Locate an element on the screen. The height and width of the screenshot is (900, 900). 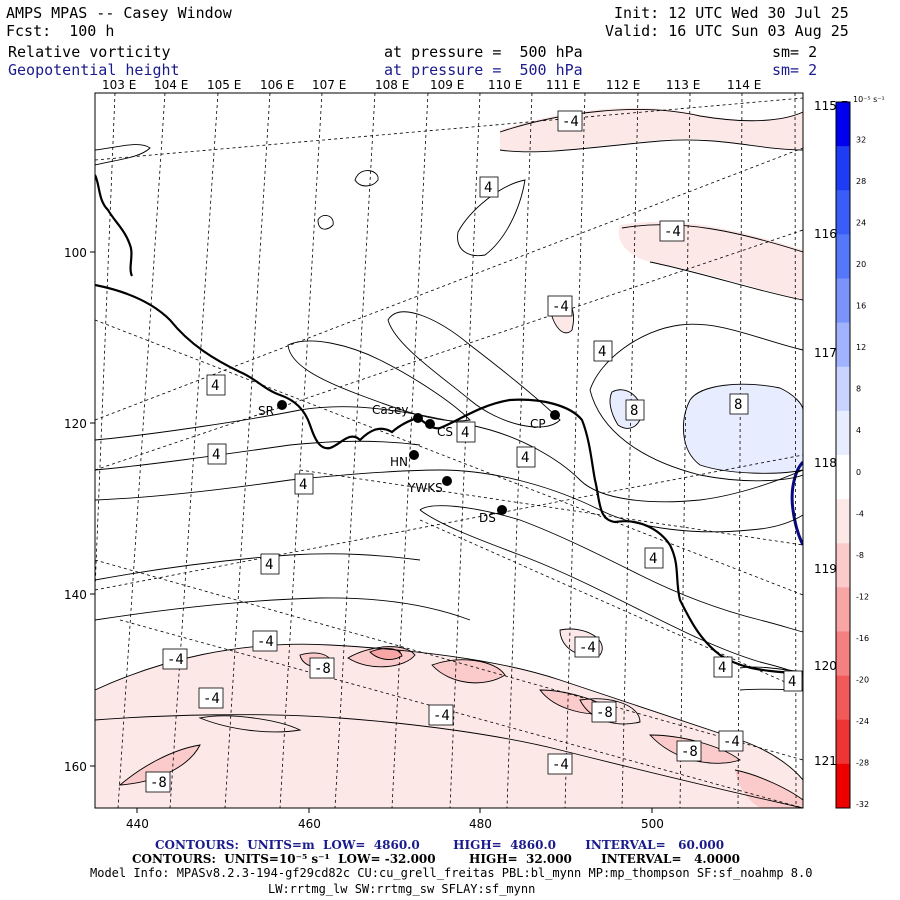
x-tick-label: 440 is located at coordinates (137, 824).